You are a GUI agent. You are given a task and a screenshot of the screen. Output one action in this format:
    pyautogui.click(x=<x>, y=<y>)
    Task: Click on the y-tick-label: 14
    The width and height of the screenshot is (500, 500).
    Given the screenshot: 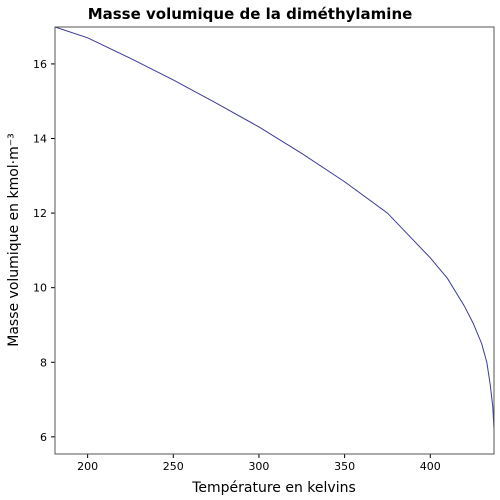 What is the action you would take?
    pyautogui.click(x=40, y=139)
    